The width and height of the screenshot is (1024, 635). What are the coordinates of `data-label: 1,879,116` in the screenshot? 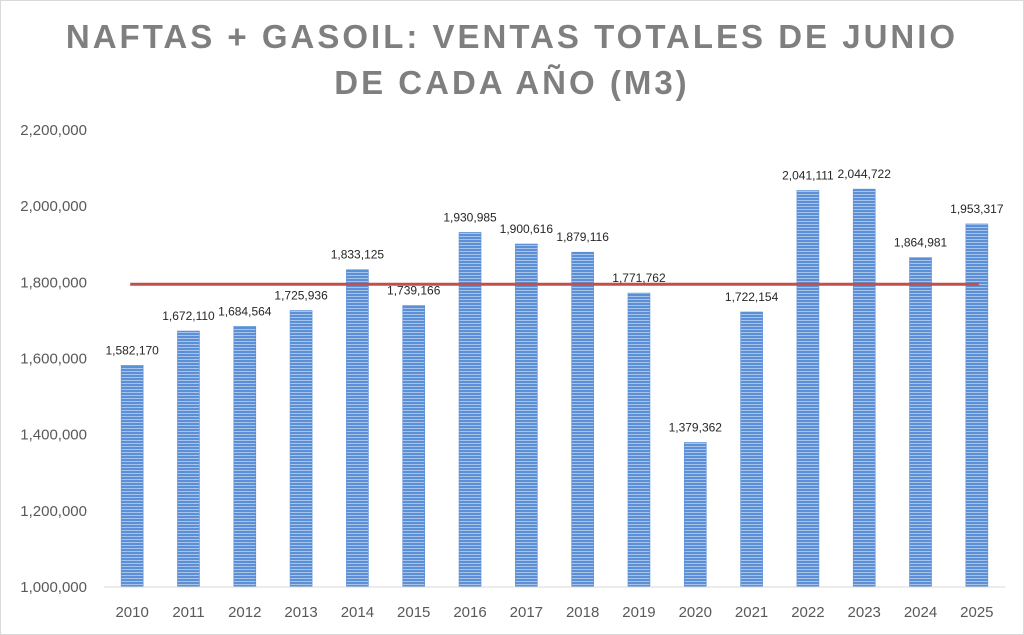 It's located at (582, 237).